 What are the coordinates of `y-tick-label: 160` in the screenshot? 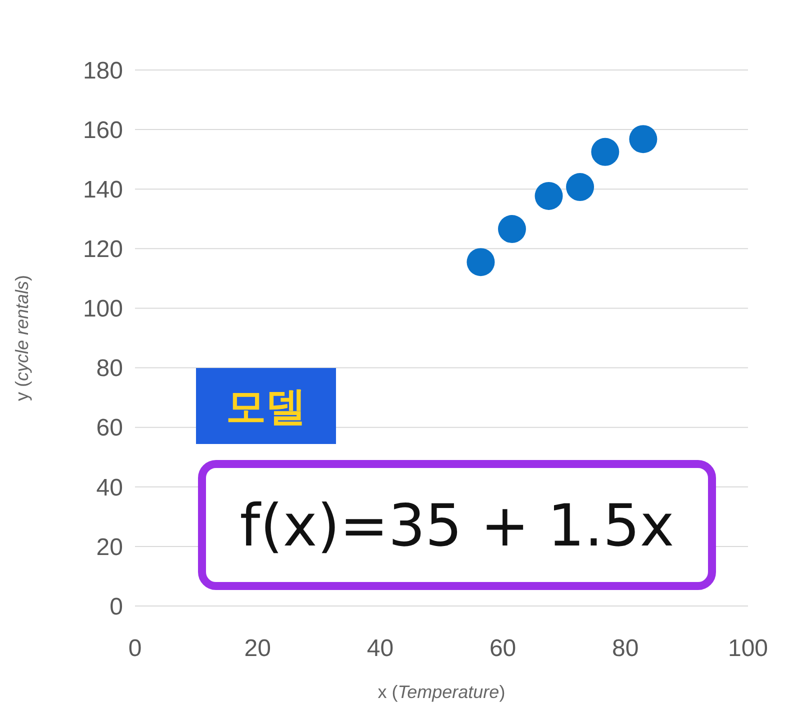 It's located at (102, 130).